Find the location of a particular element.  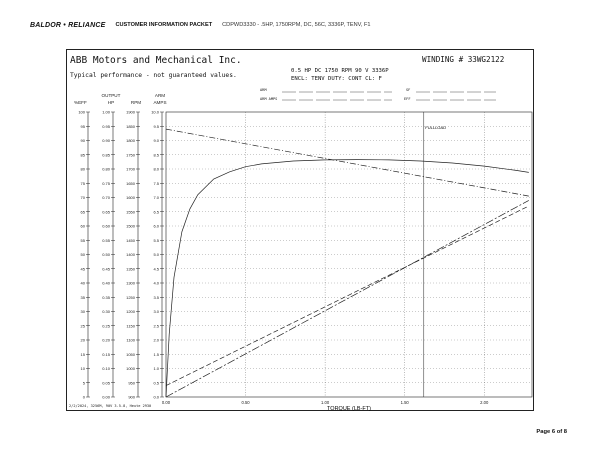

plot-footer: 2/2/2024, 3256M, 90V 3.5.8, Heute 2930 is located at coordinates (110, 406).